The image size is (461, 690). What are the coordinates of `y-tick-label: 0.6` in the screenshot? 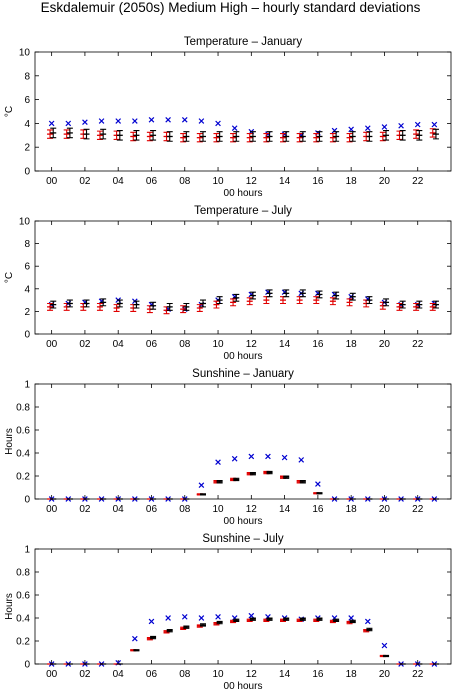 It's located at (23, 431).